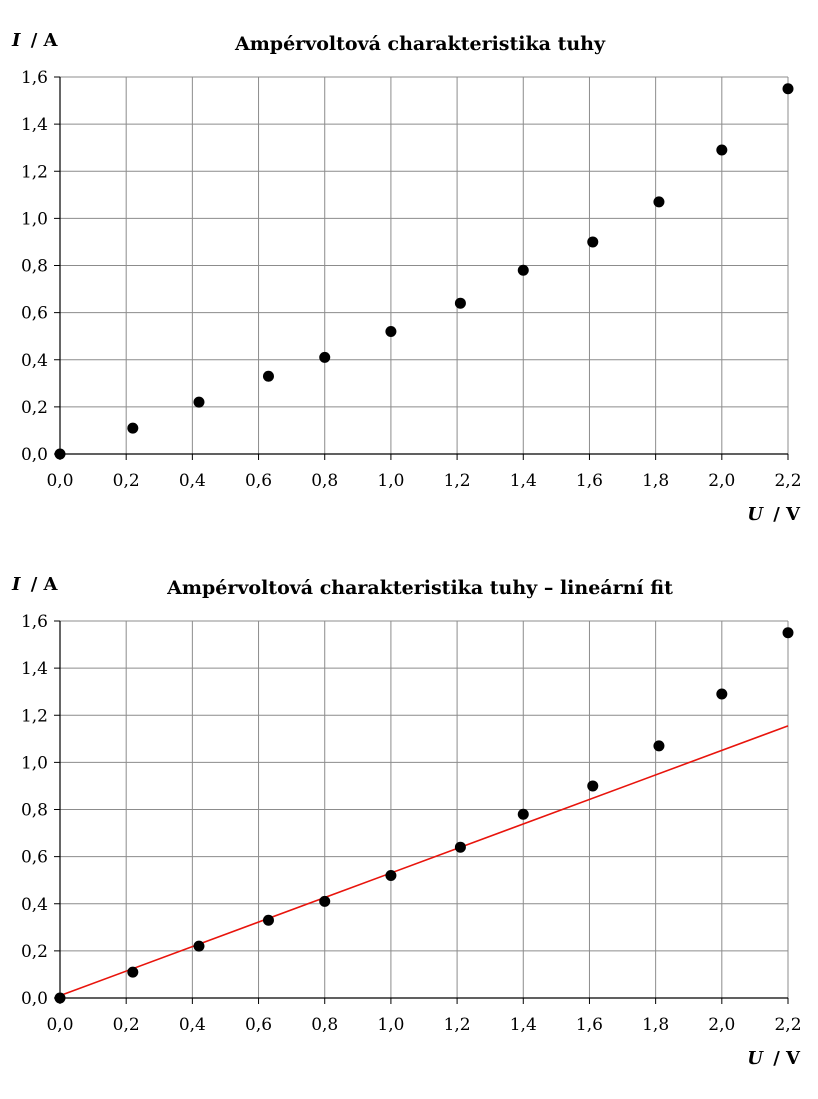  What do you see at coordinates (787, 514) in the screenshot?
I see `chart-1-x-unit: / V` at bounding box center [787, 514].